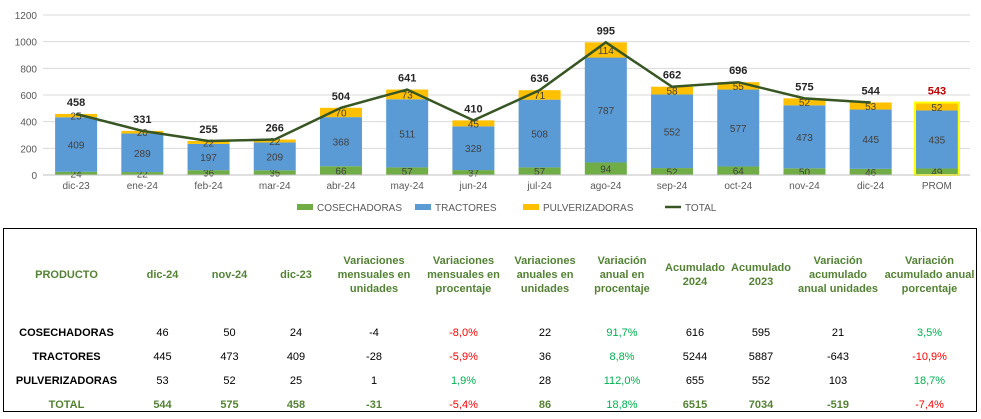 This screenshot has height=419, width=981. I want to click on total-label: 641, so click(407, 79).